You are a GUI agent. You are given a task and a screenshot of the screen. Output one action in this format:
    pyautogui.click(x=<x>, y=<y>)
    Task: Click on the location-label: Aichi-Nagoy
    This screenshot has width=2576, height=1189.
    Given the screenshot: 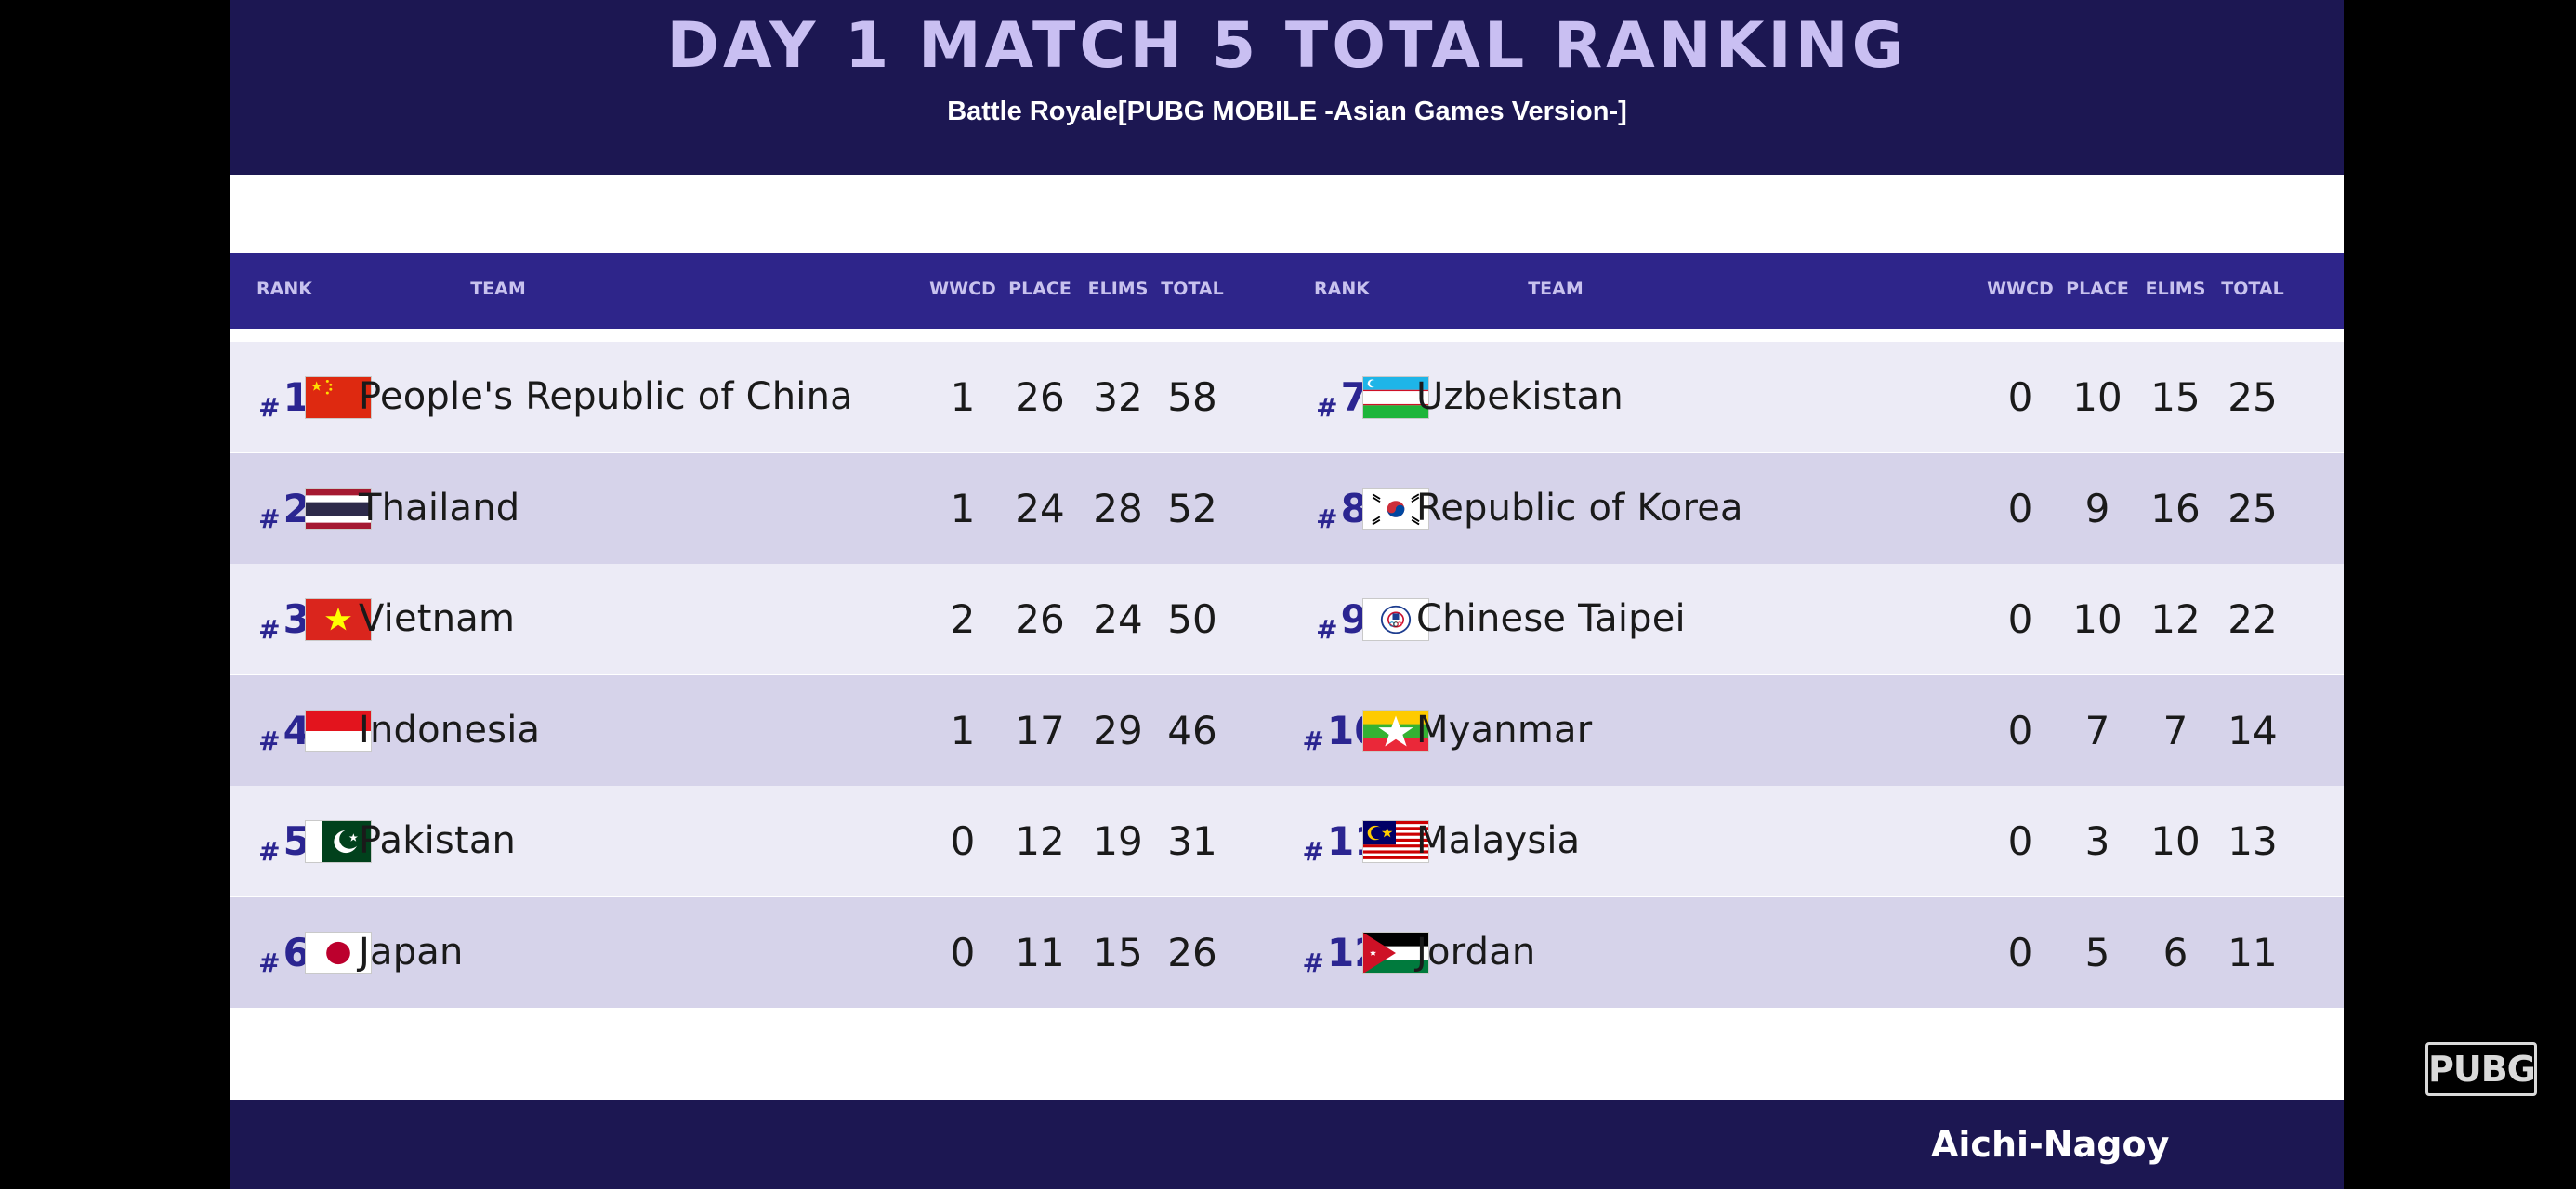 What is the action you would take?
    pyautogui.click(x=2050, y=1144)
    